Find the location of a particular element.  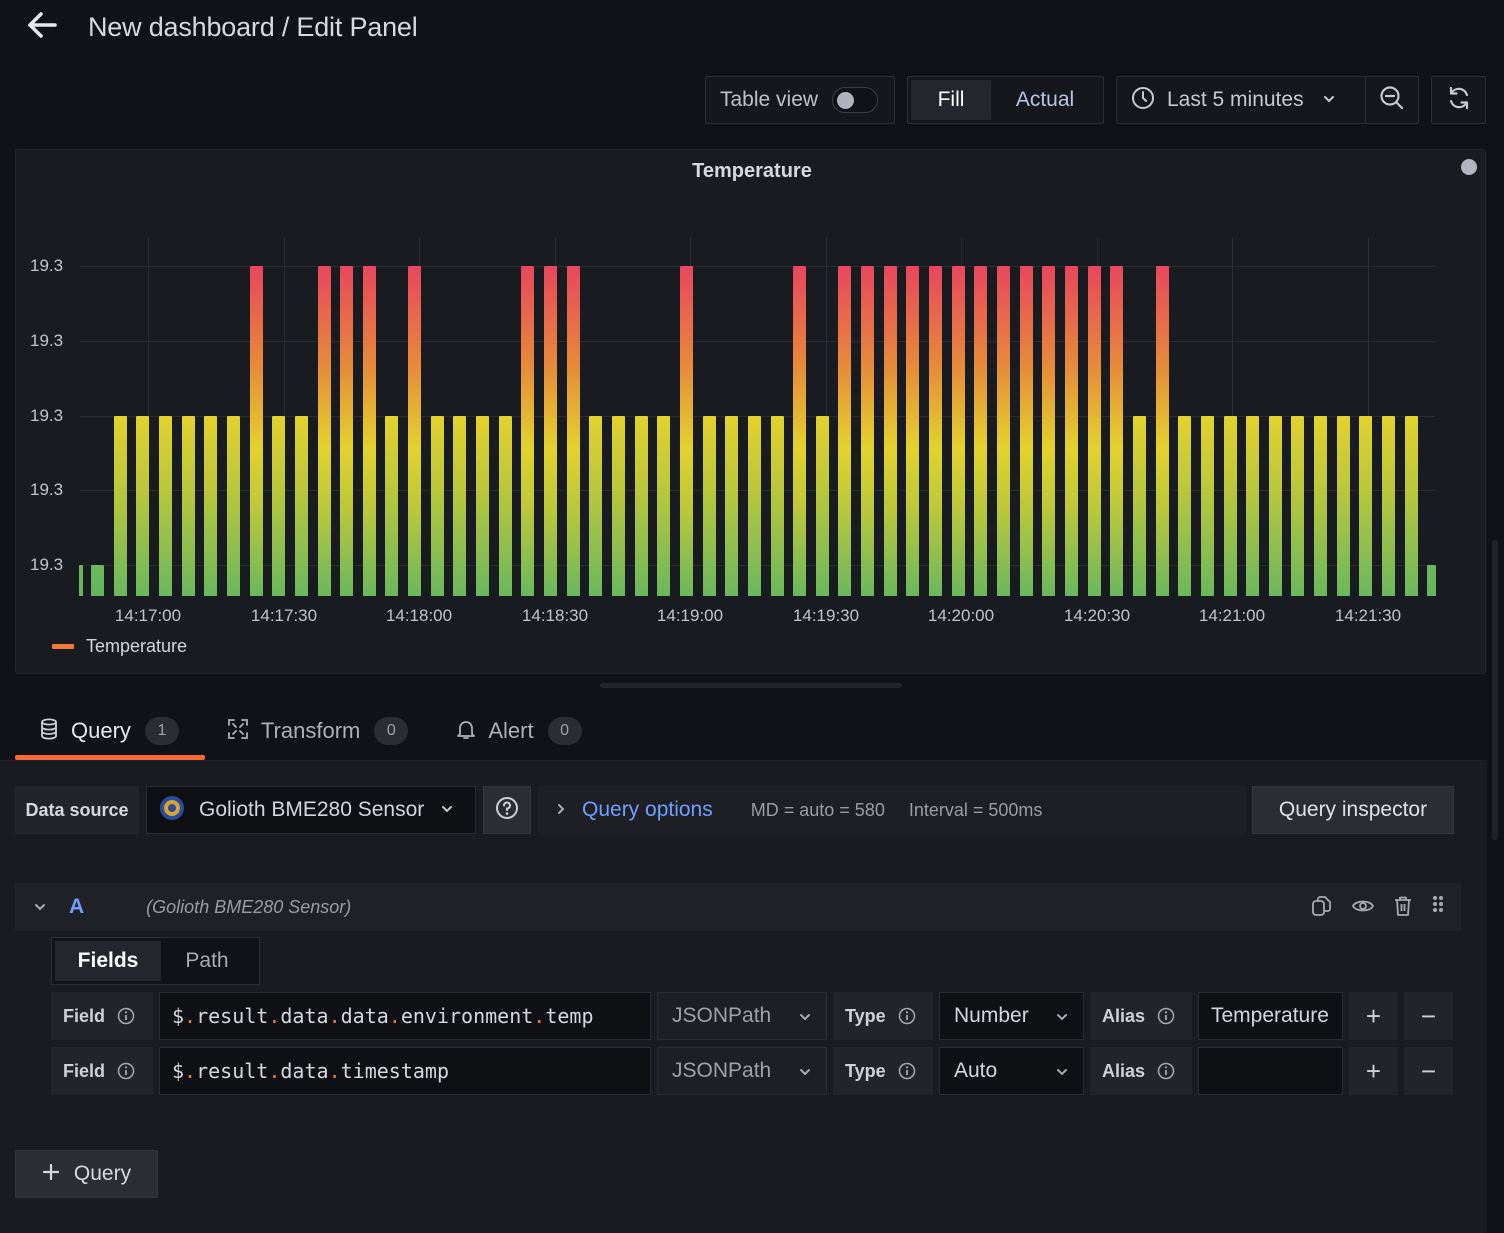

fields-mode-tab: Fields is located at coordinates (108, 961).